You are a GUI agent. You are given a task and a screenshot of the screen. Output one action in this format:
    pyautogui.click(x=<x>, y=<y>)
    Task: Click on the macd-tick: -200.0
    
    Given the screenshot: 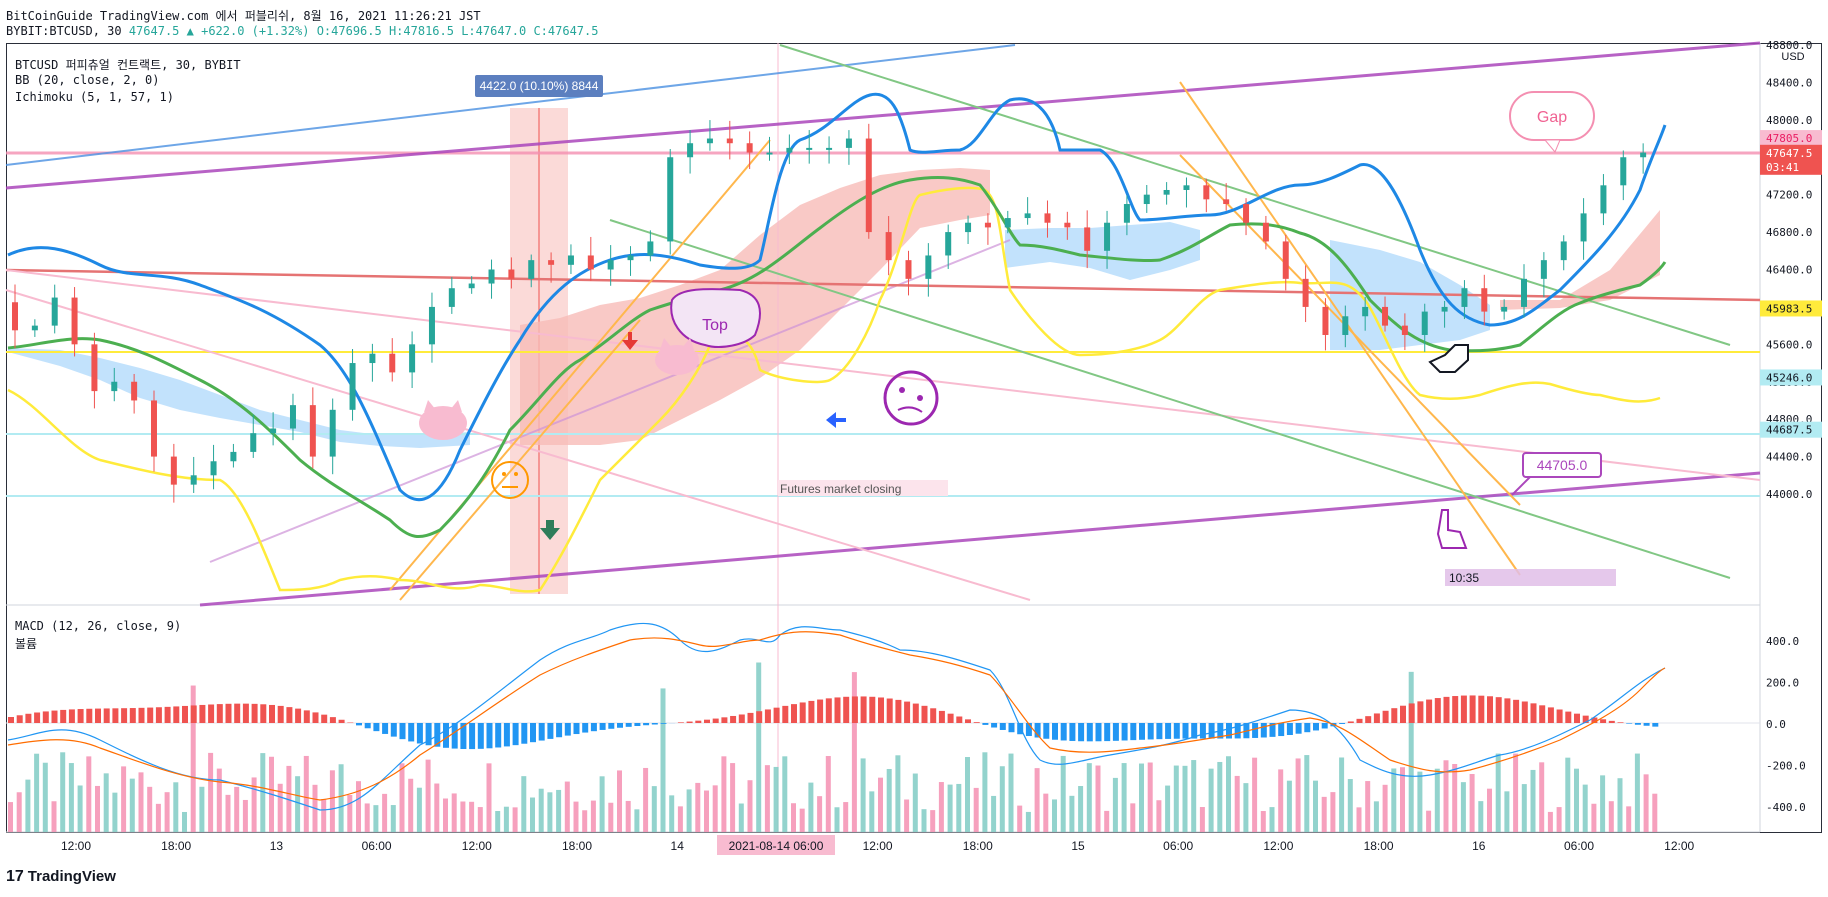 What is the action you would take?
    pyautogui.click(x=1786, y=766)
    